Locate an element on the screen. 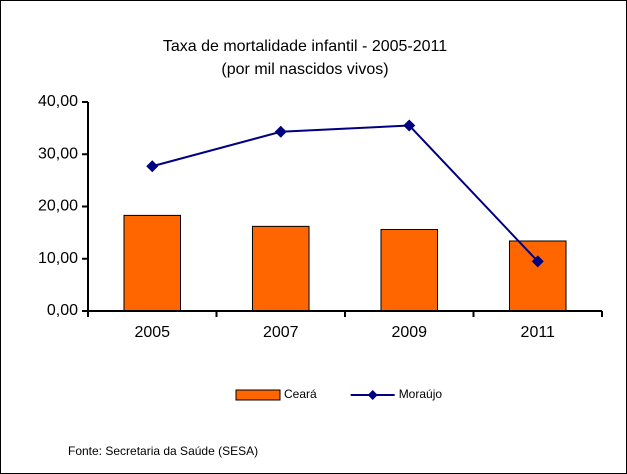 This screenshot has width=627, height=474. x-tick-label: 2007 is located at coordinates (281, 332).